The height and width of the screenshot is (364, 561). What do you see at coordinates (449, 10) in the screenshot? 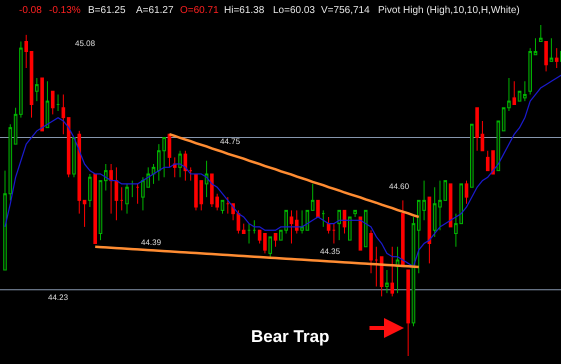
I see `text: Pivot High (High,10,10,H,White)` at bounding box center [449, 10].